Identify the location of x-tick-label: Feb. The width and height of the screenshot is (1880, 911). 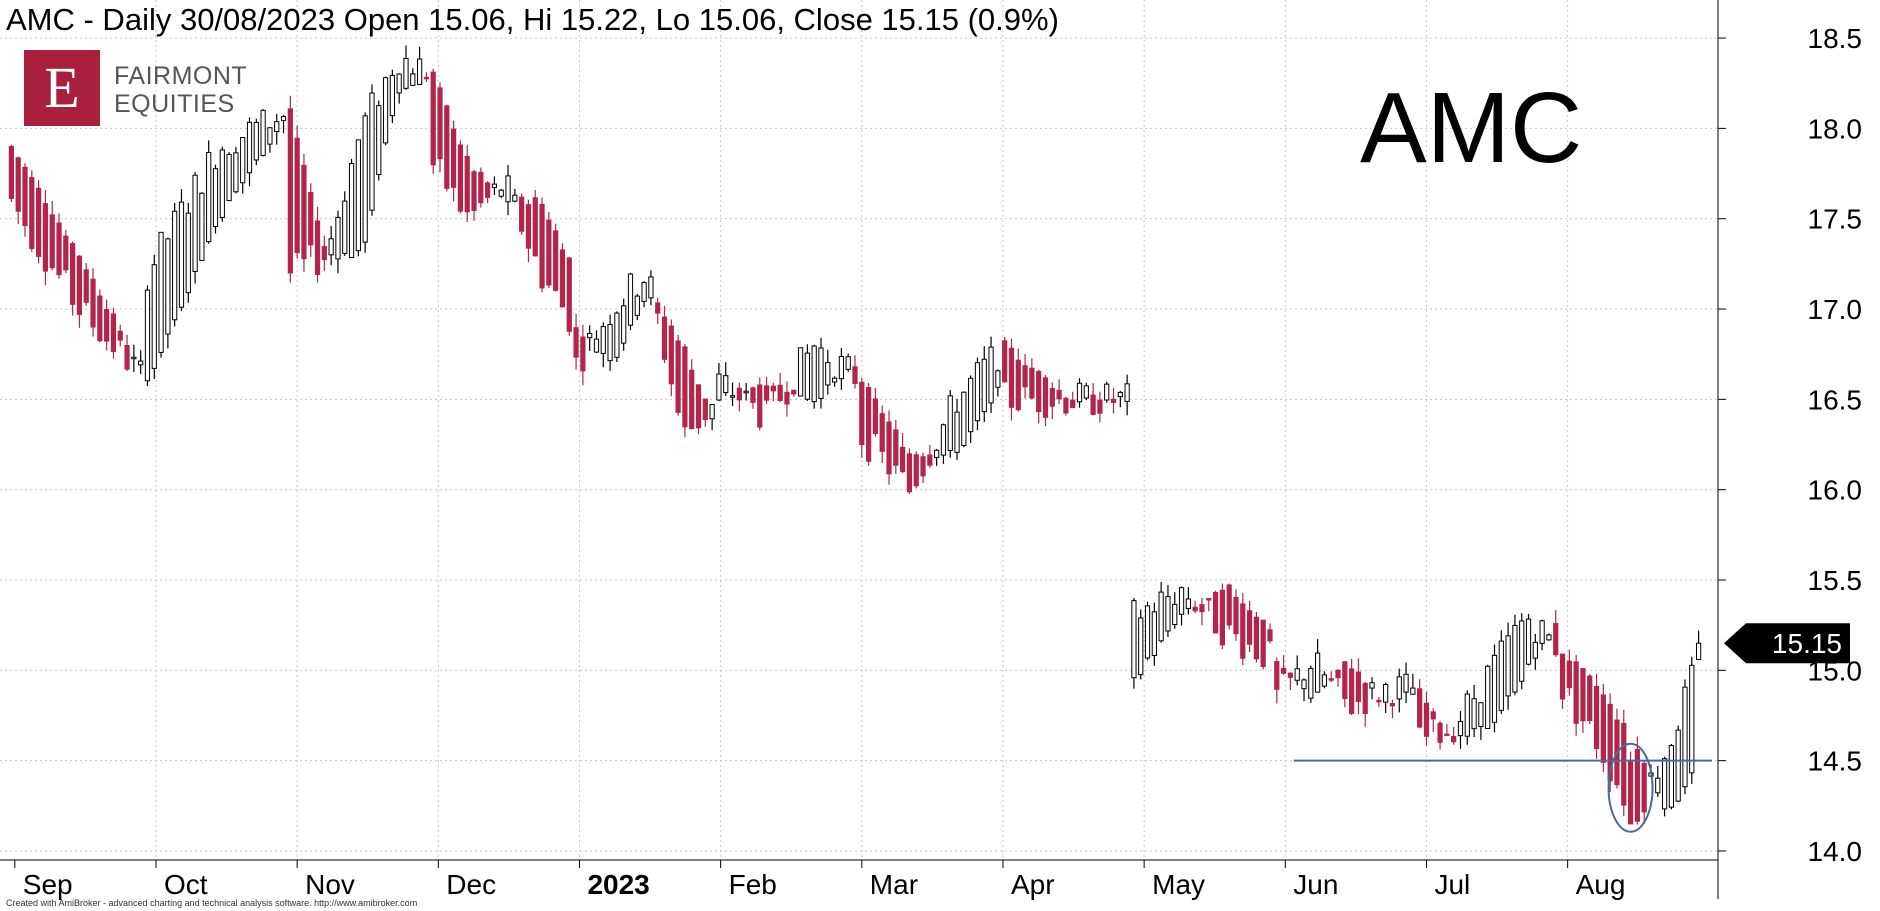
(753, 884).